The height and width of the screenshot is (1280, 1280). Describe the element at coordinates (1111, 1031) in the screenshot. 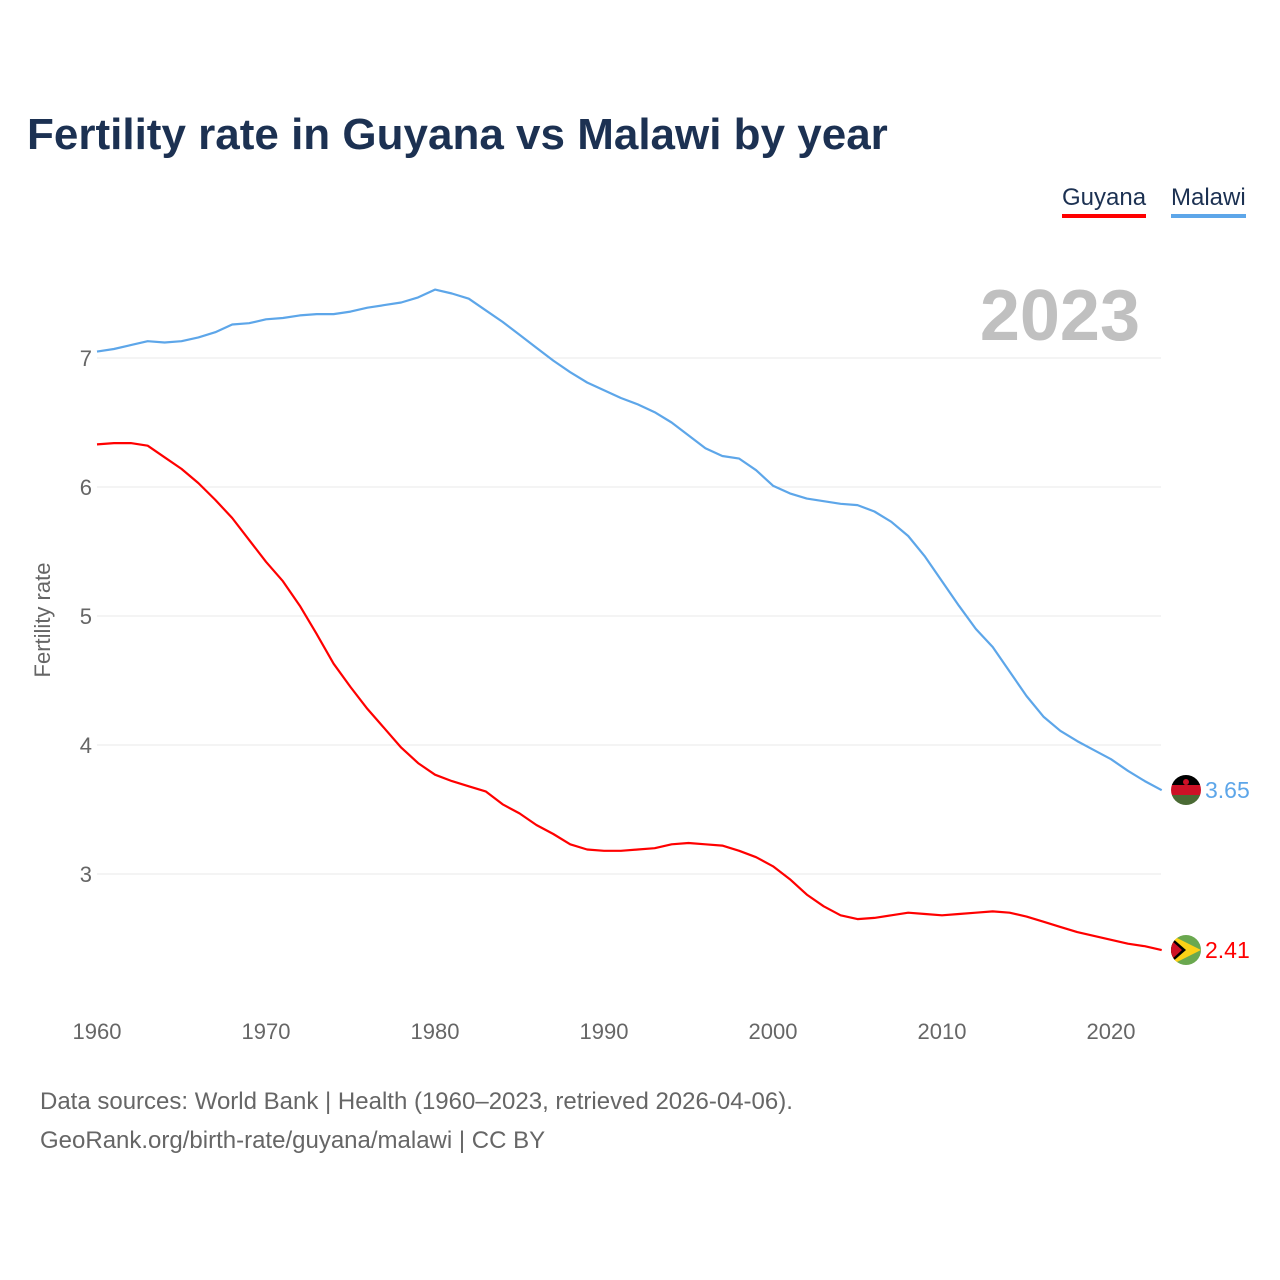

I see `x-tick-label: 2020` at that location.